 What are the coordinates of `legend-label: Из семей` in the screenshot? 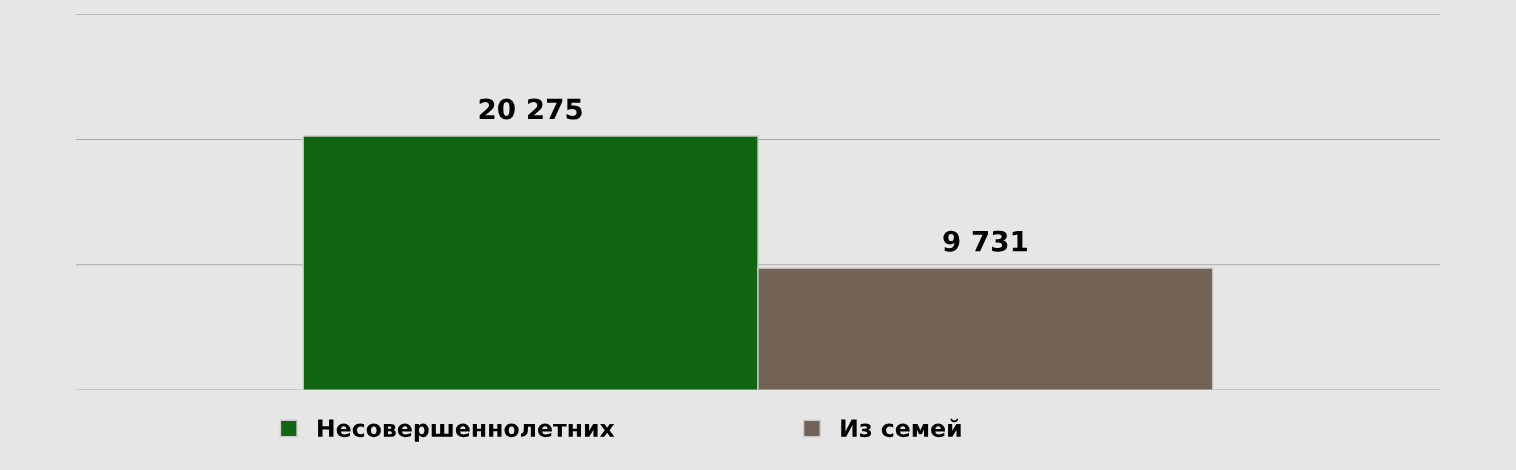 It's located at (901, 428).